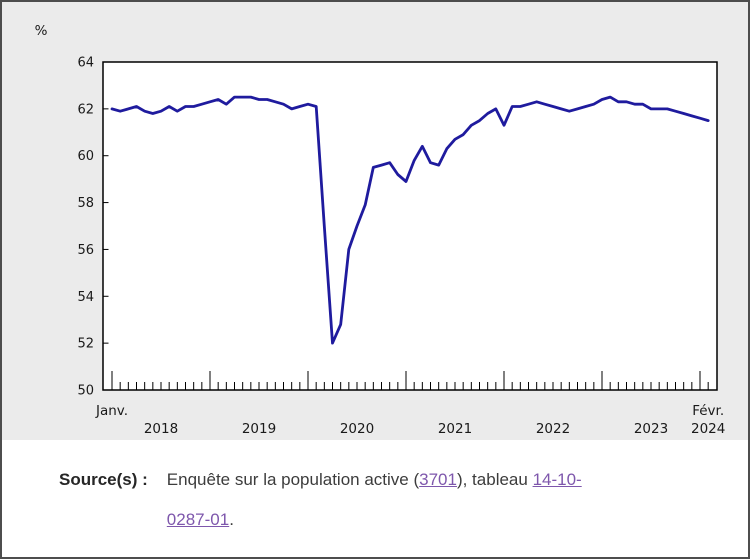 The width and height of the screenshot is (750, 559). I want to click on svg-text: 2018, so click(161, 429).